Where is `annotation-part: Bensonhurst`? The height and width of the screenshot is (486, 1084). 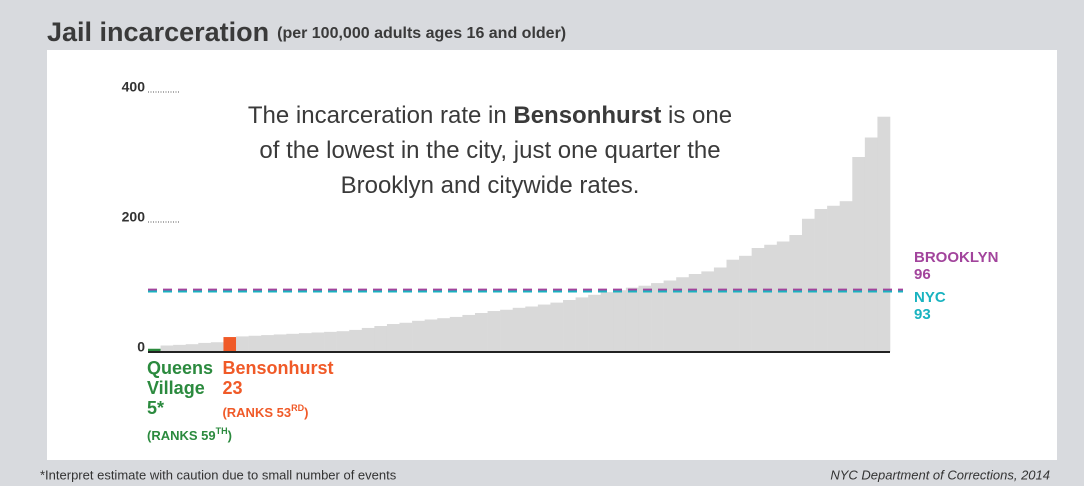 annotation-part: Bensonhurst is located at coordinates (587, 115).